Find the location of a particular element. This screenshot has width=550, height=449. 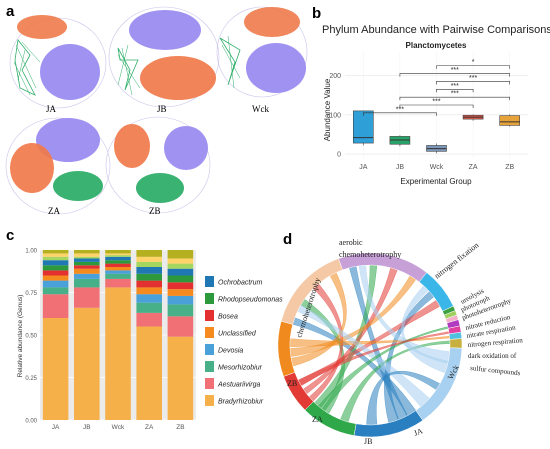

legend-label: Rhodopseudomonas is located at coordinates (250, 300).